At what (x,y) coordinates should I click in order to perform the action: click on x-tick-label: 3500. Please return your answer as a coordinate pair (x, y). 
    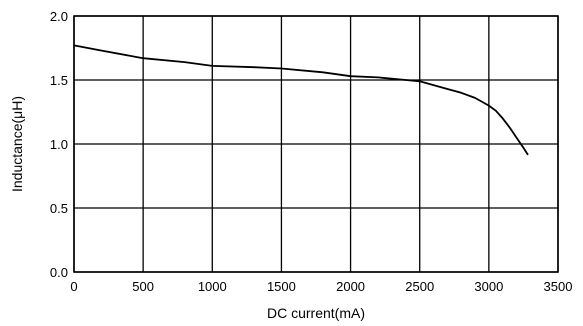
    Looking at the image, I should click on (558, 286).